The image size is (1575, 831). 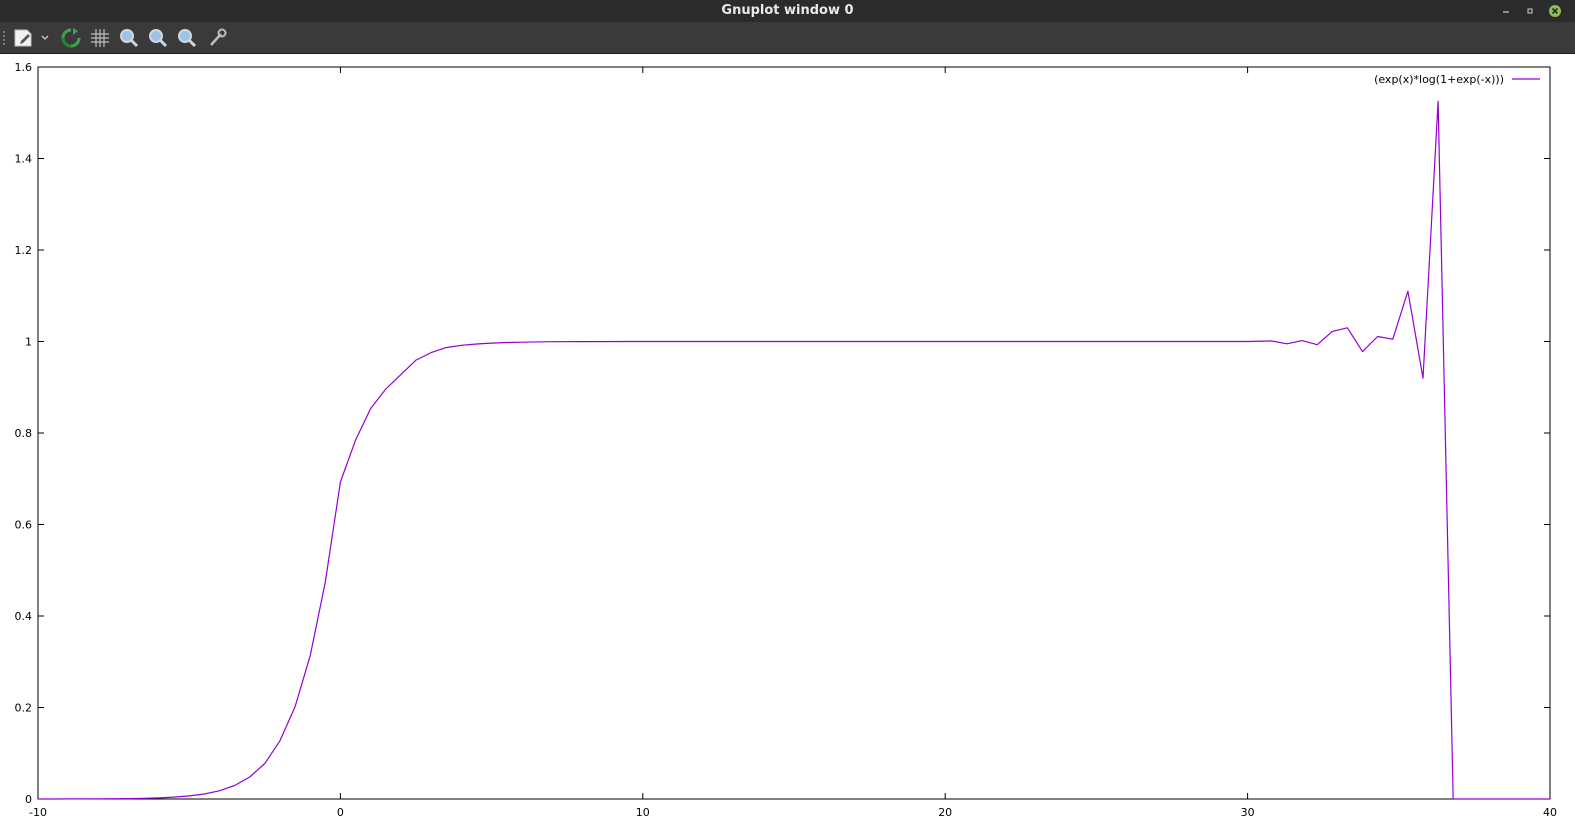 I want to click on clipboard-icon, so click(x=23, y=38).